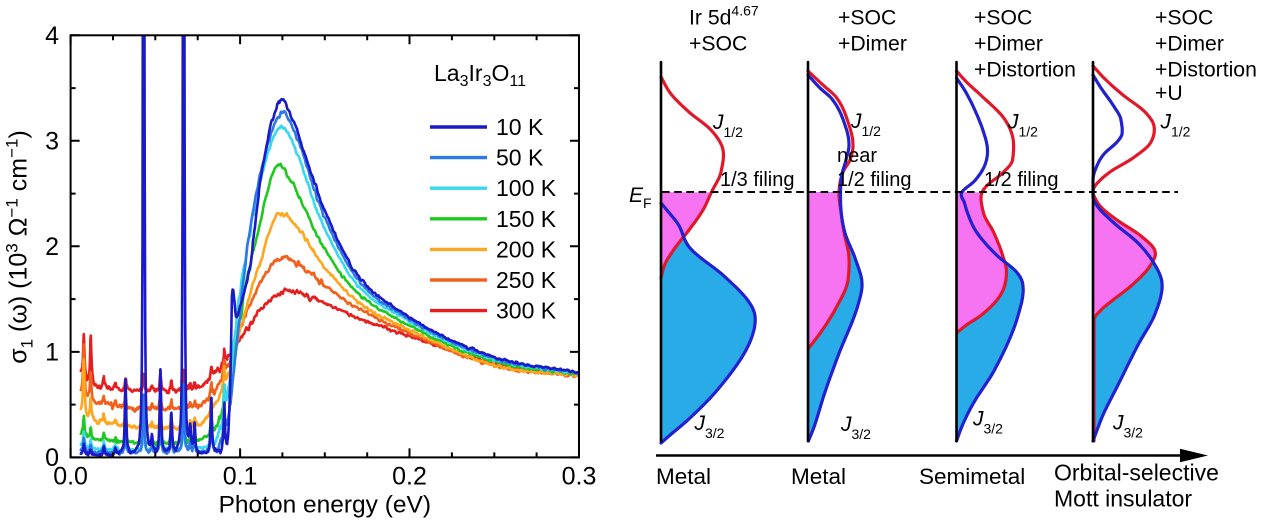 Image resolution: width=1268 pixels, height=523 pixels. I want to click on svg-text: 10 K, so click(520, 127).